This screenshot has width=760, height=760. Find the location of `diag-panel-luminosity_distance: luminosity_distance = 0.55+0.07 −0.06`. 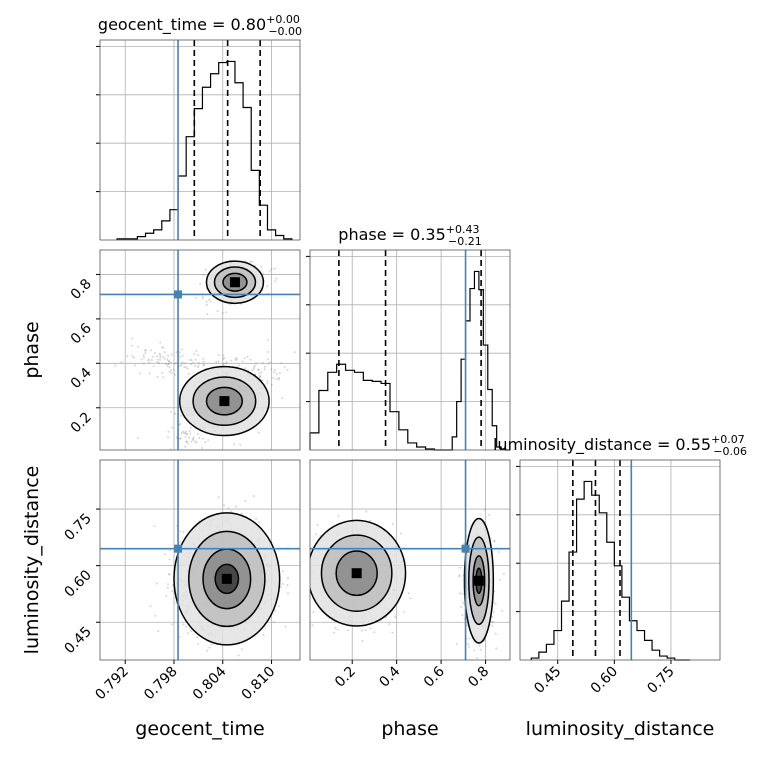

diag-panel-luminosity_distance: luminosity_distance = 0.55+0.07 −0.06 is located at coordinates (620, 547).